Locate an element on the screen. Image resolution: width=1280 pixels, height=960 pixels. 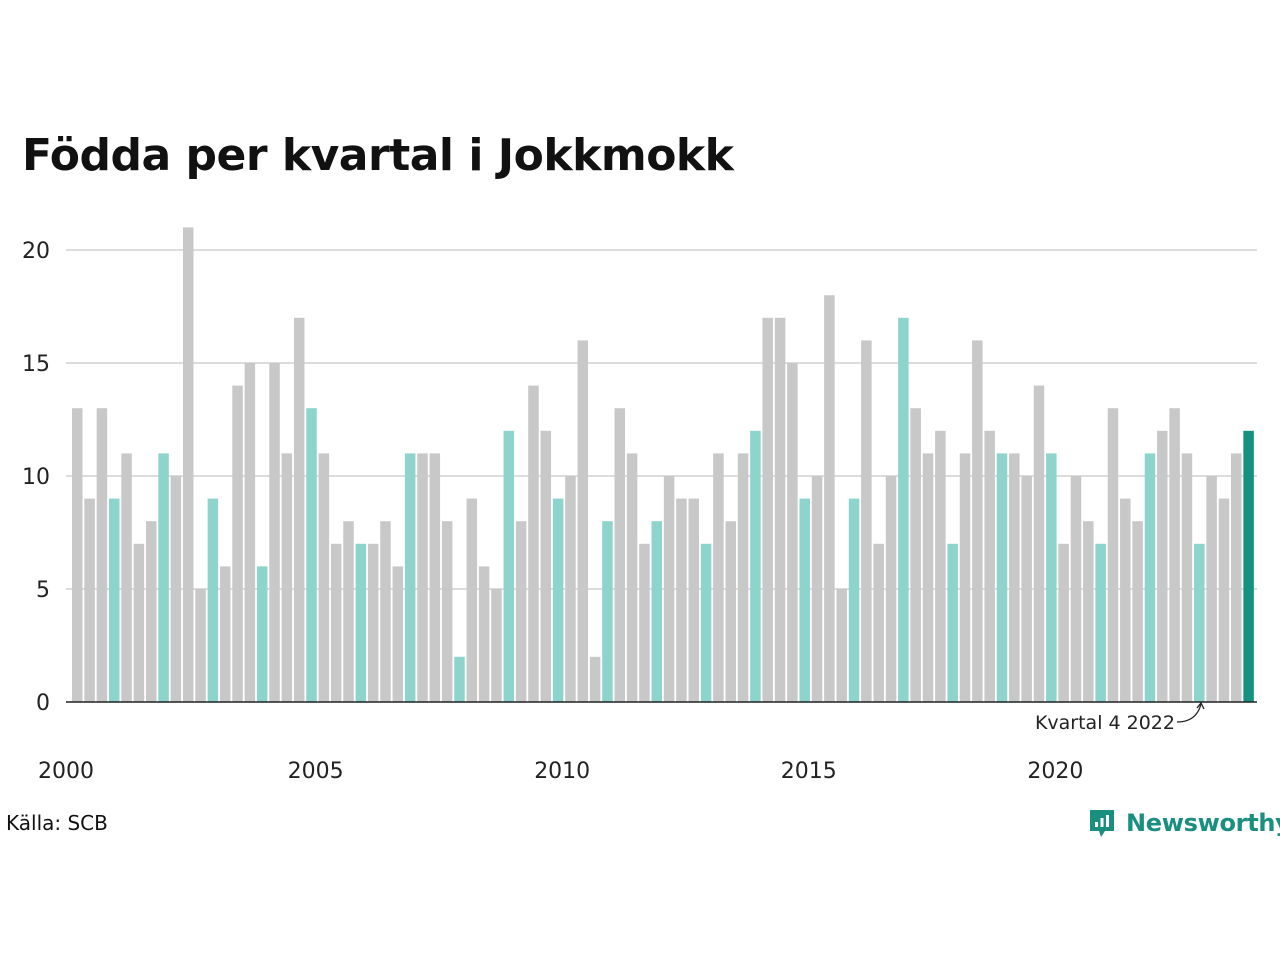
bar-2023-k4 is located at coordinates (1248, 566).